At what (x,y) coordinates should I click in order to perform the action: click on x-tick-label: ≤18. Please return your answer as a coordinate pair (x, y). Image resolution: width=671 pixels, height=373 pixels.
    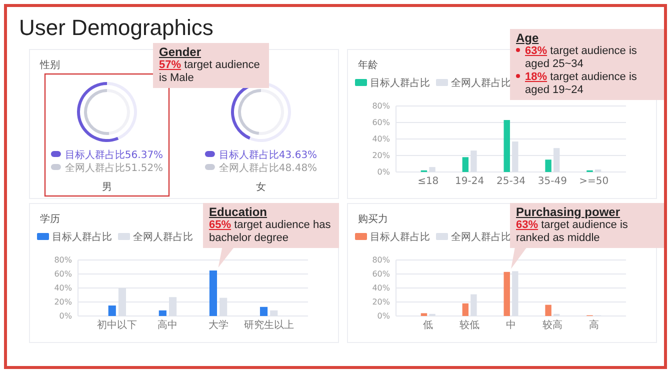
    Looking at the image, I should click on (428, 182).